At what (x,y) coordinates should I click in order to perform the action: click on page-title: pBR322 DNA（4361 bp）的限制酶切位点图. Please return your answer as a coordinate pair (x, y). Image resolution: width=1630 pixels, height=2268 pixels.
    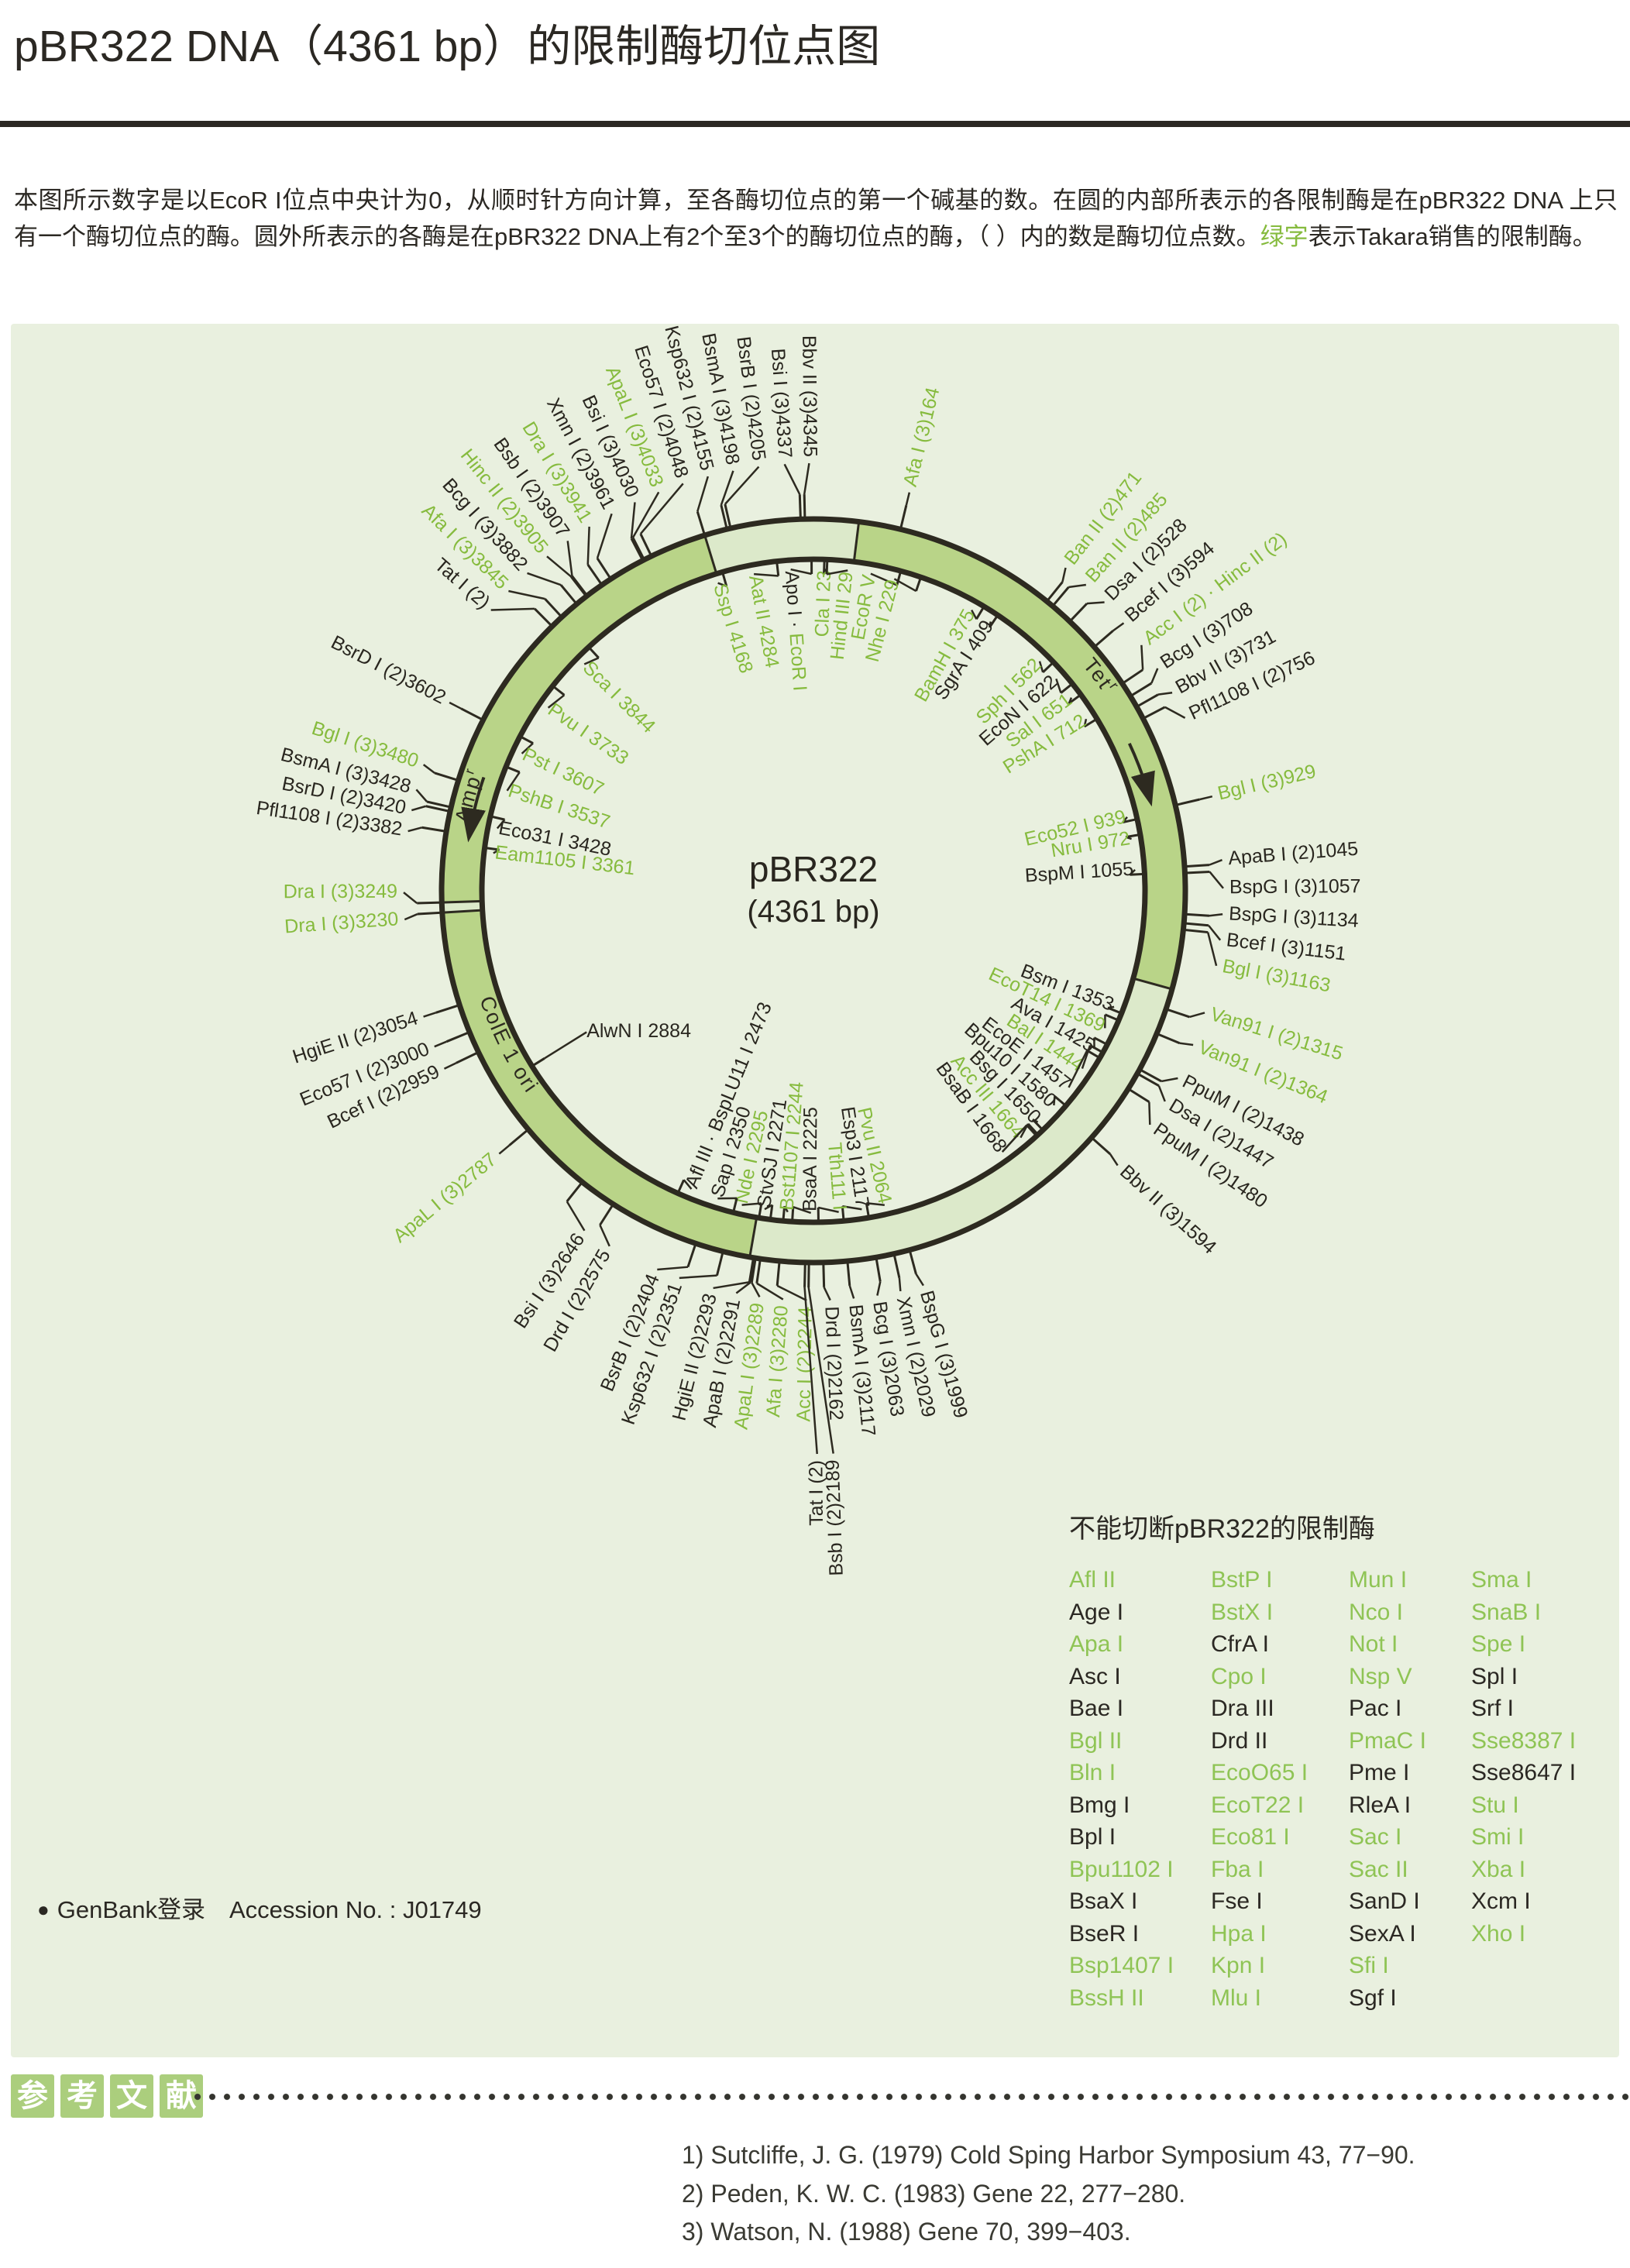
    Looking at the image, I should click on (448, 46).